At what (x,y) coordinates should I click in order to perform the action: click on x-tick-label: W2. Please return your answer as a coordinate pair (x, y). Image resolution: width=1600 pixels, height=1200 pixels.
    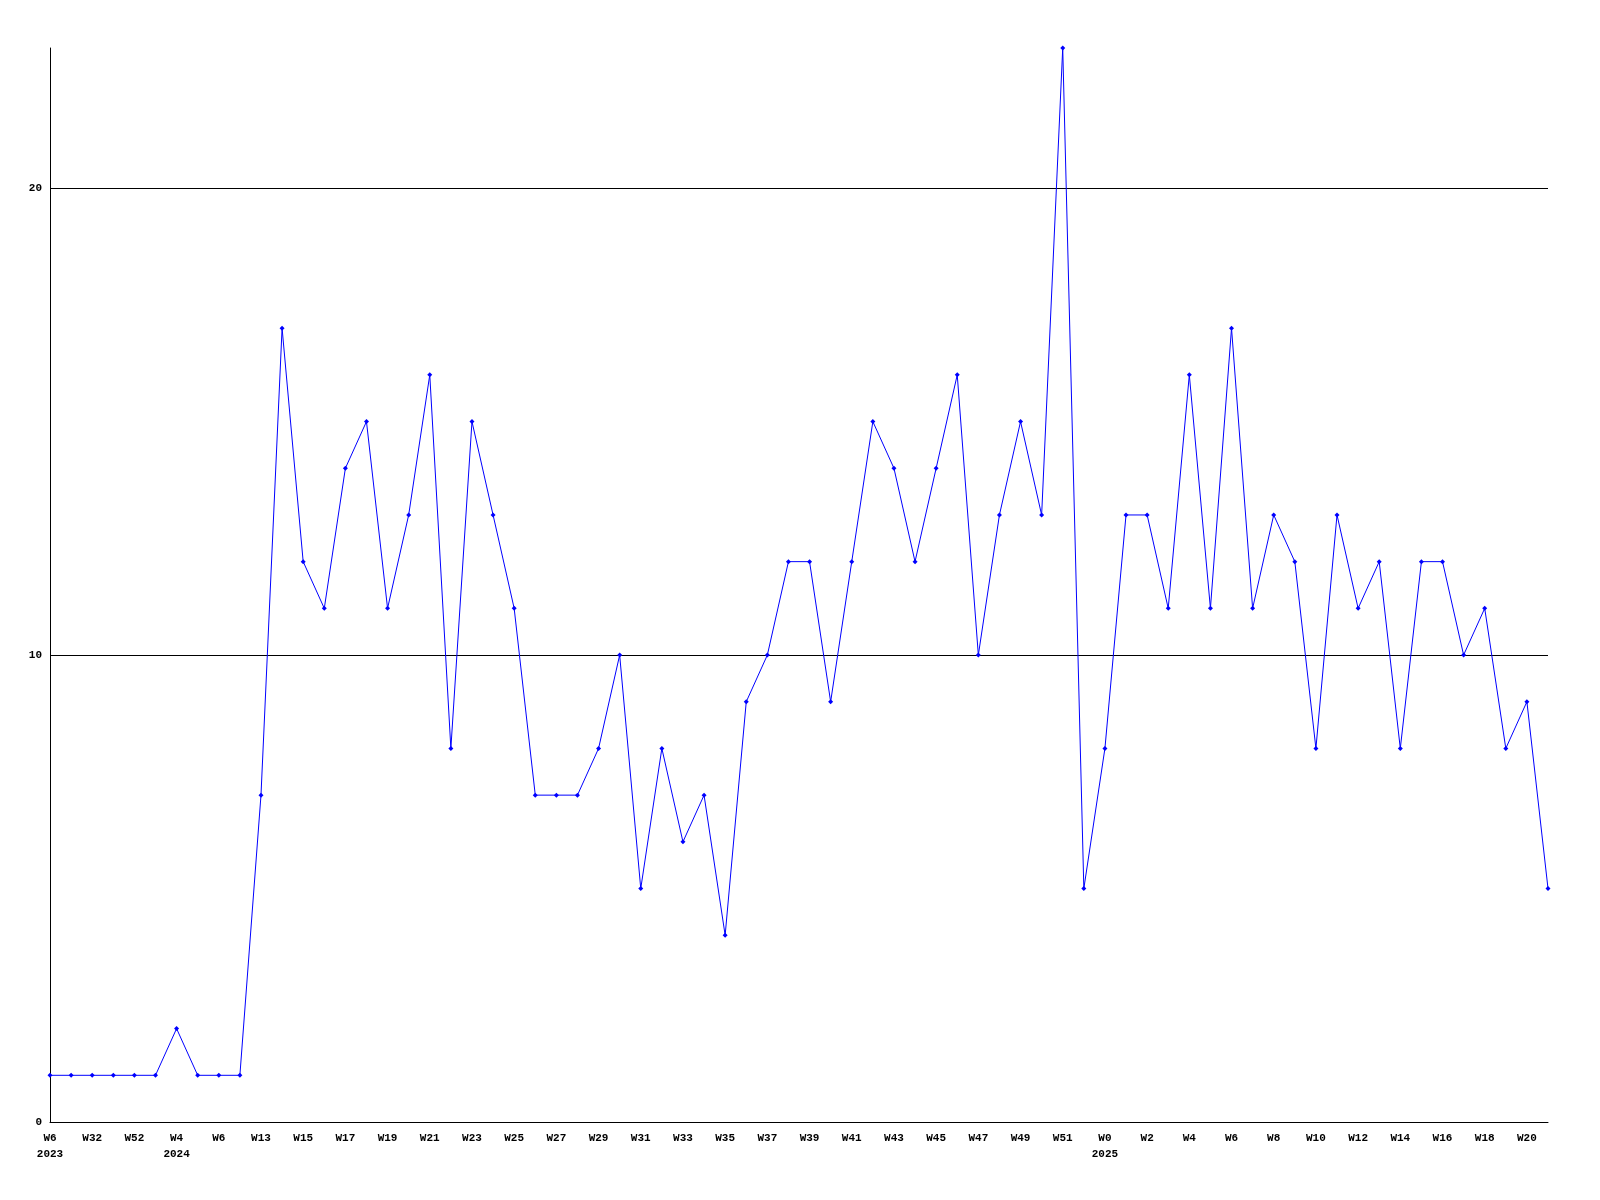
    Looking at the image, I should click on (1147, 1138).